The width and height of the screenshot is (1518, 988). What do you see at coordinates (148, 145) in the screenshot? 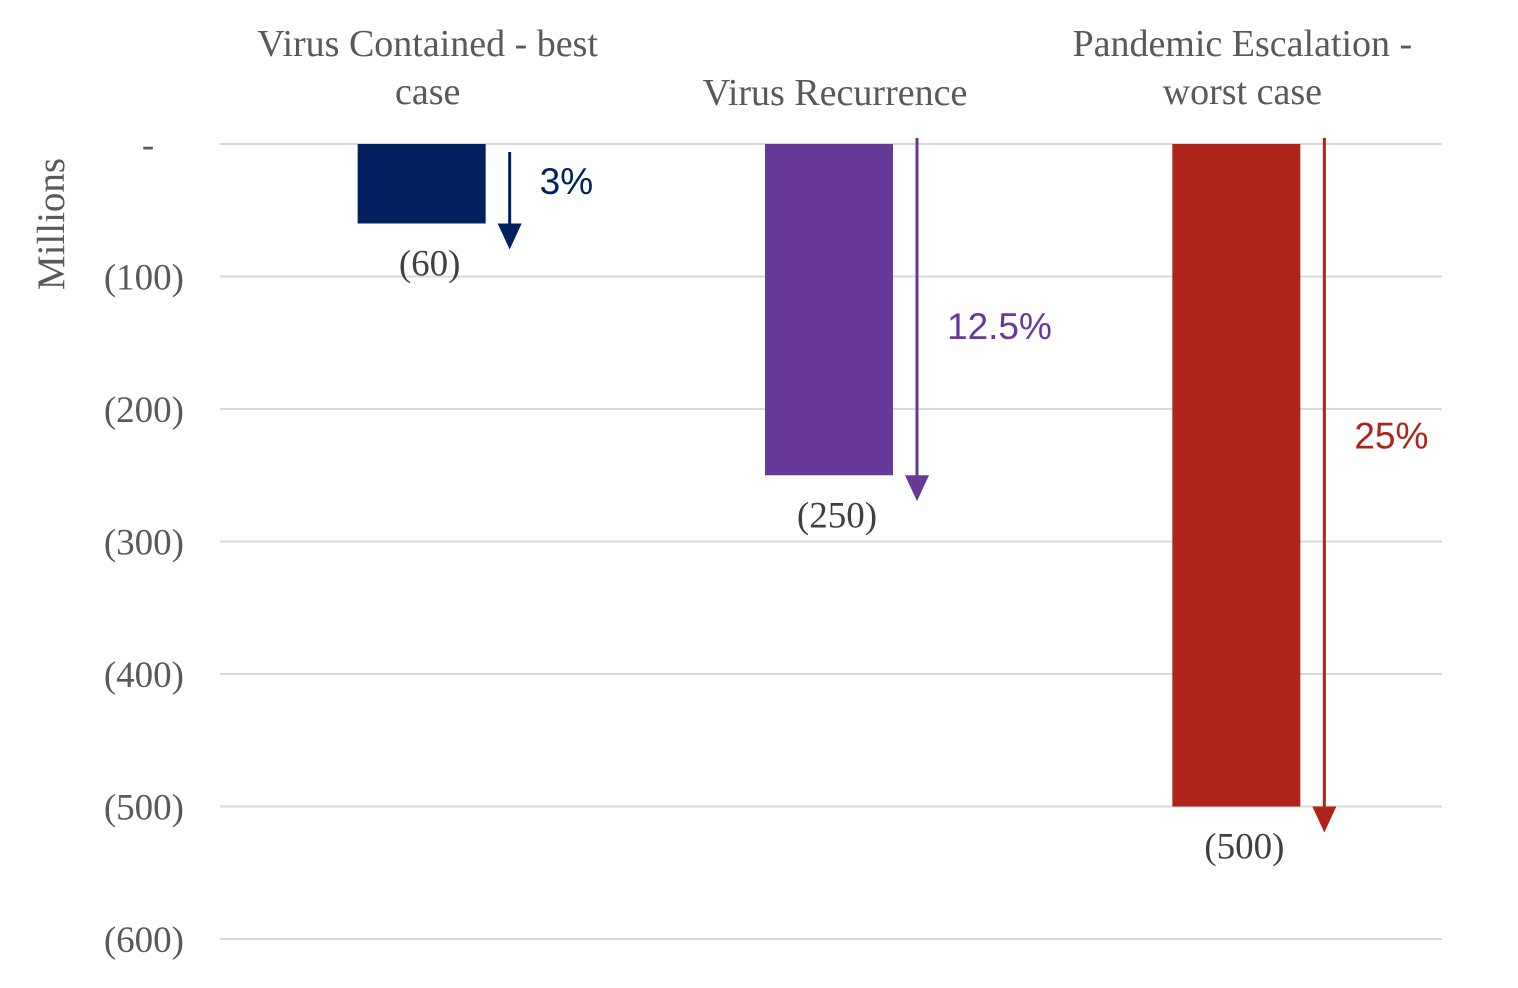
I see `y-tick-label: -` at bounding box center [148, 145].